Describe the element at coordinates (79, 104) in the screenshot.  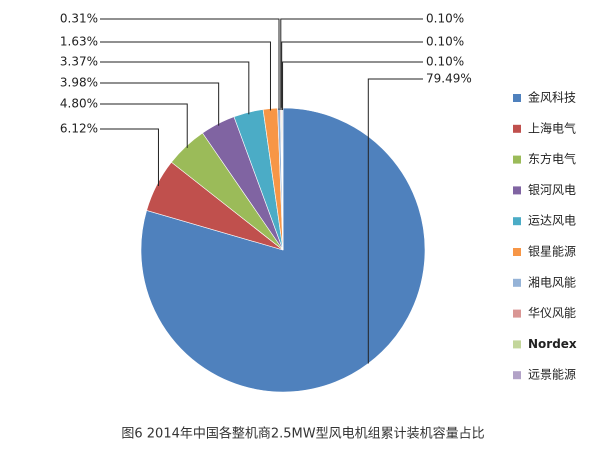
I see `data-label: 4.80%` at that location.